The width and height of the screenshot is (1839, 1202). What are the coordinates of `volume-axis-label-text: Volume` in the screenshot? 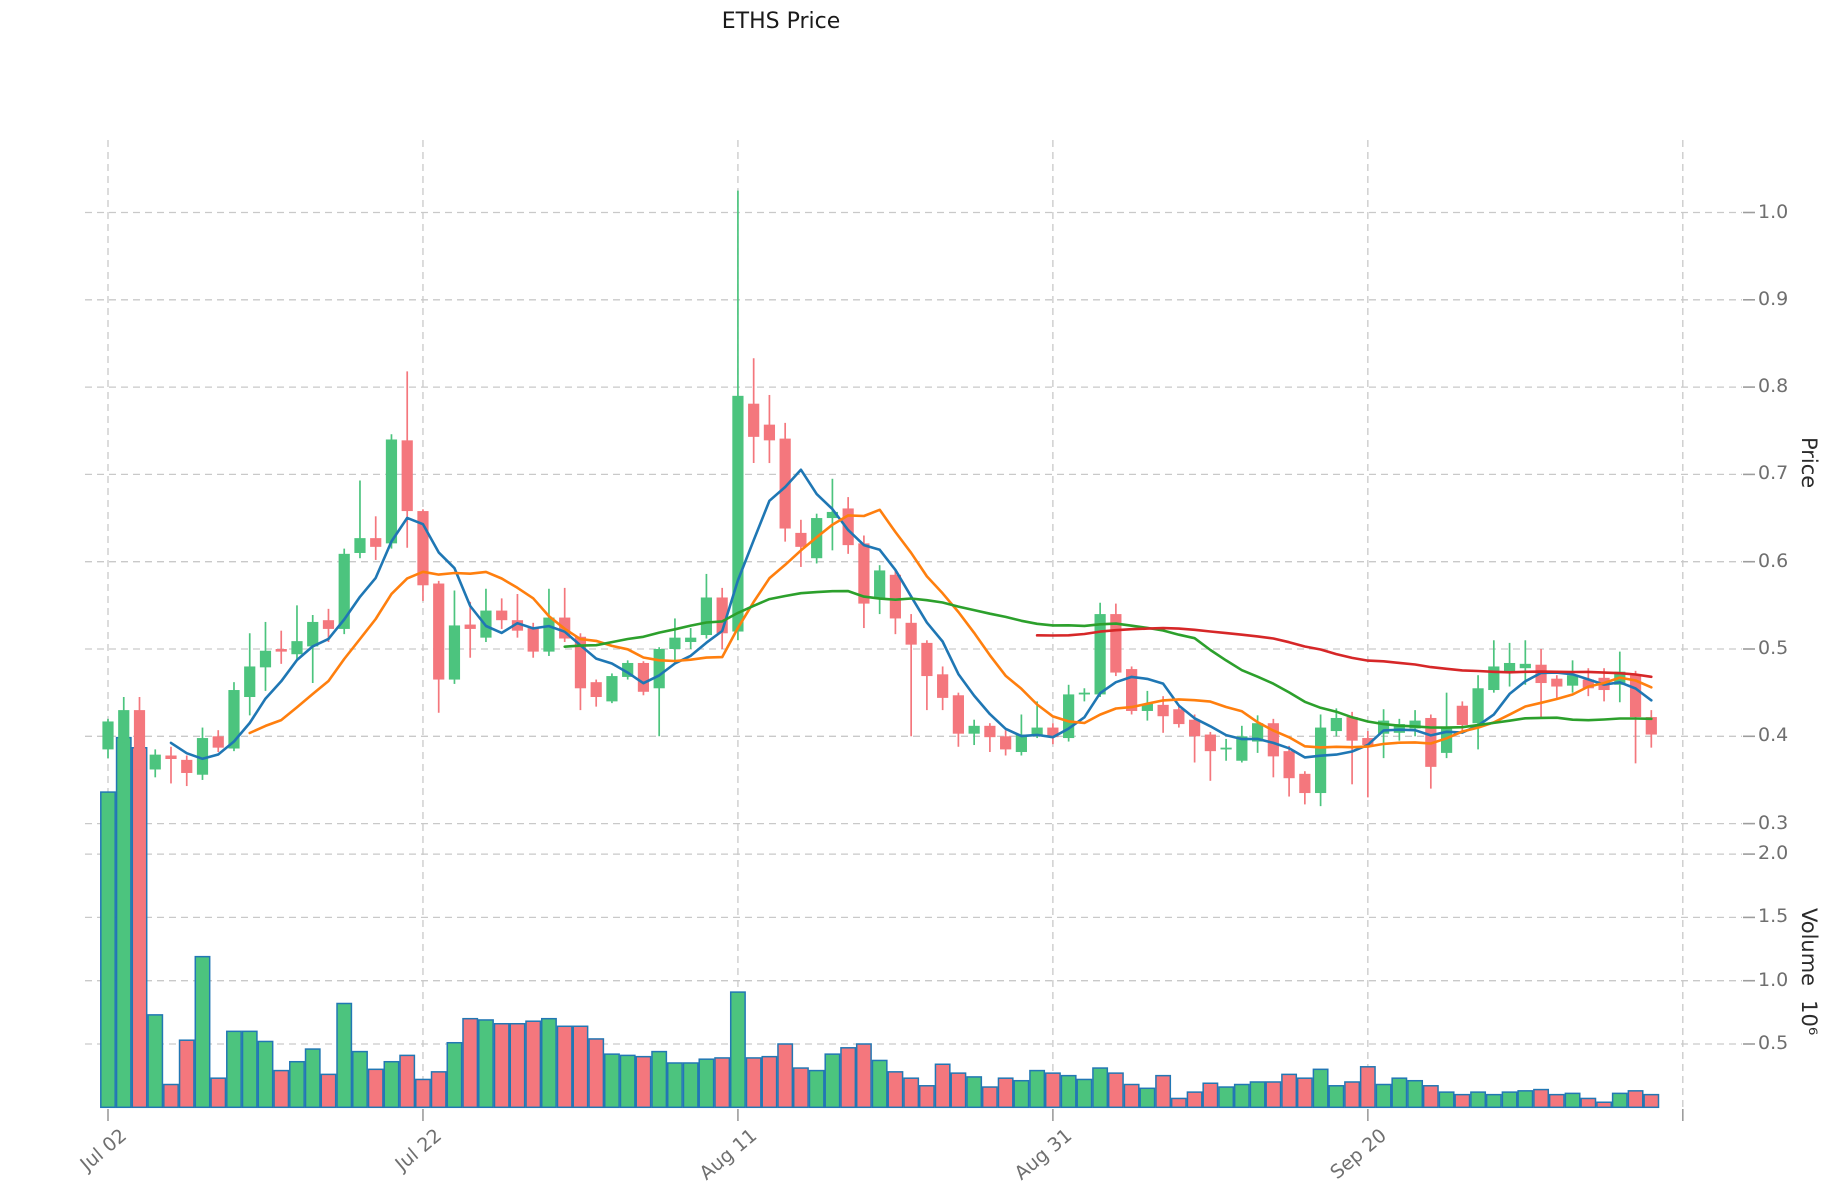 It's located at (1809, 947).